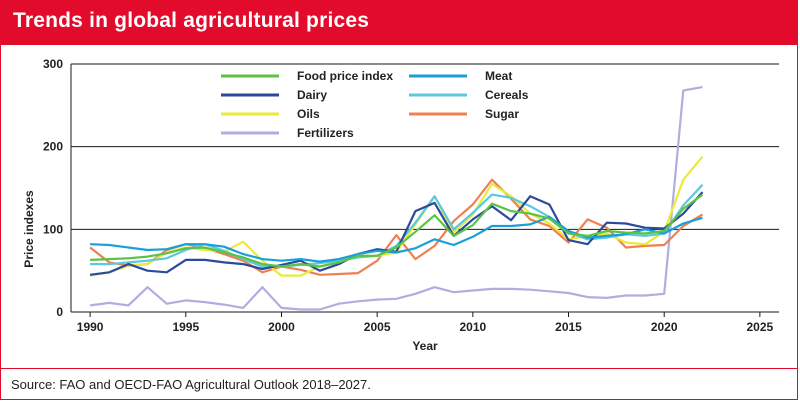  What do you see at coordinates (308, 114) in the screenshot?
I see `legend-label-oils: Oils` at bounding box center [308, 114].